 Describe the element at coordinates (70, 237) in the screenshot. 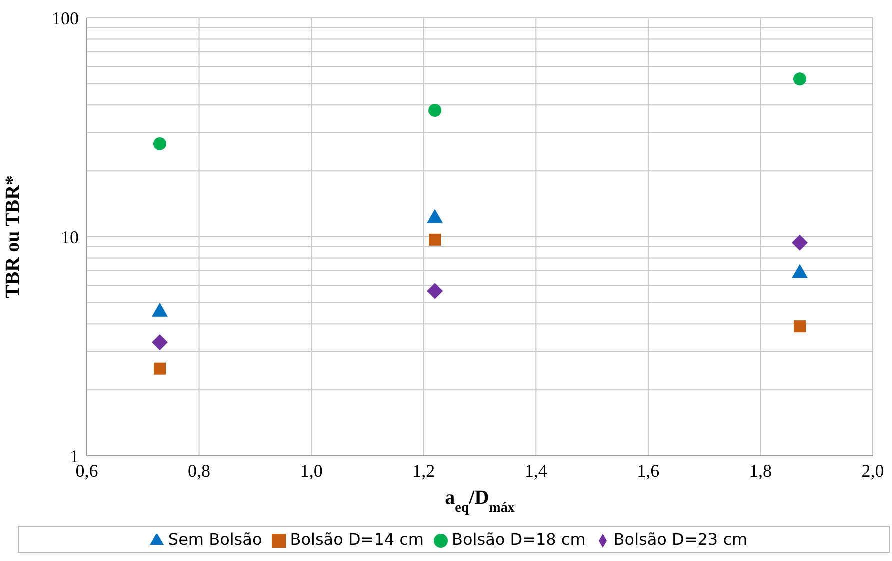

I see `y-tick-label: 10` at that location.